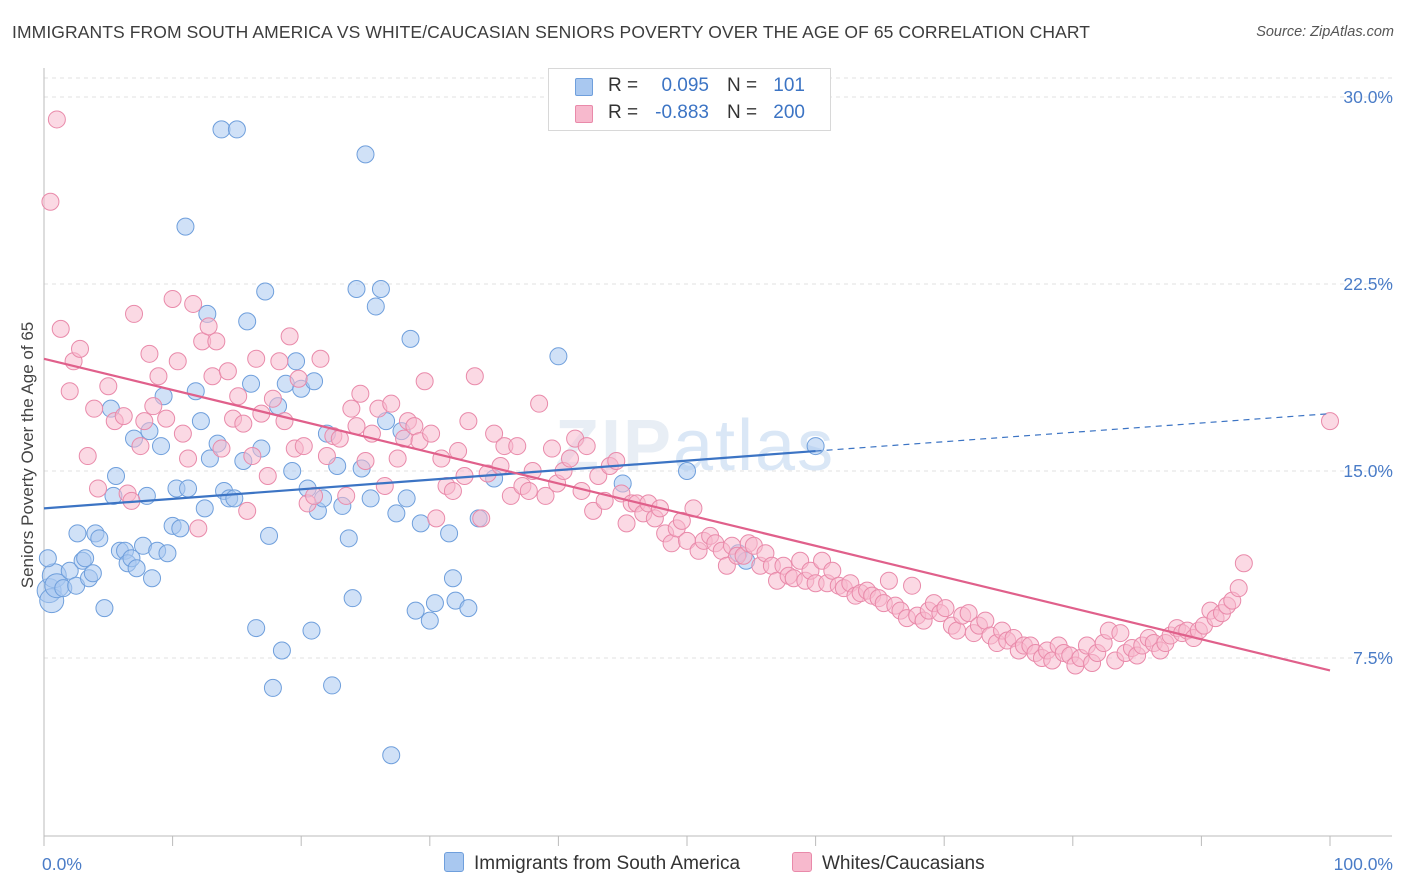 Image resolution: width=1406 pixels, height=892 pixels. I want to click on legend-row-immigrants: R = 0.095 N = 101, so click(689, 87).